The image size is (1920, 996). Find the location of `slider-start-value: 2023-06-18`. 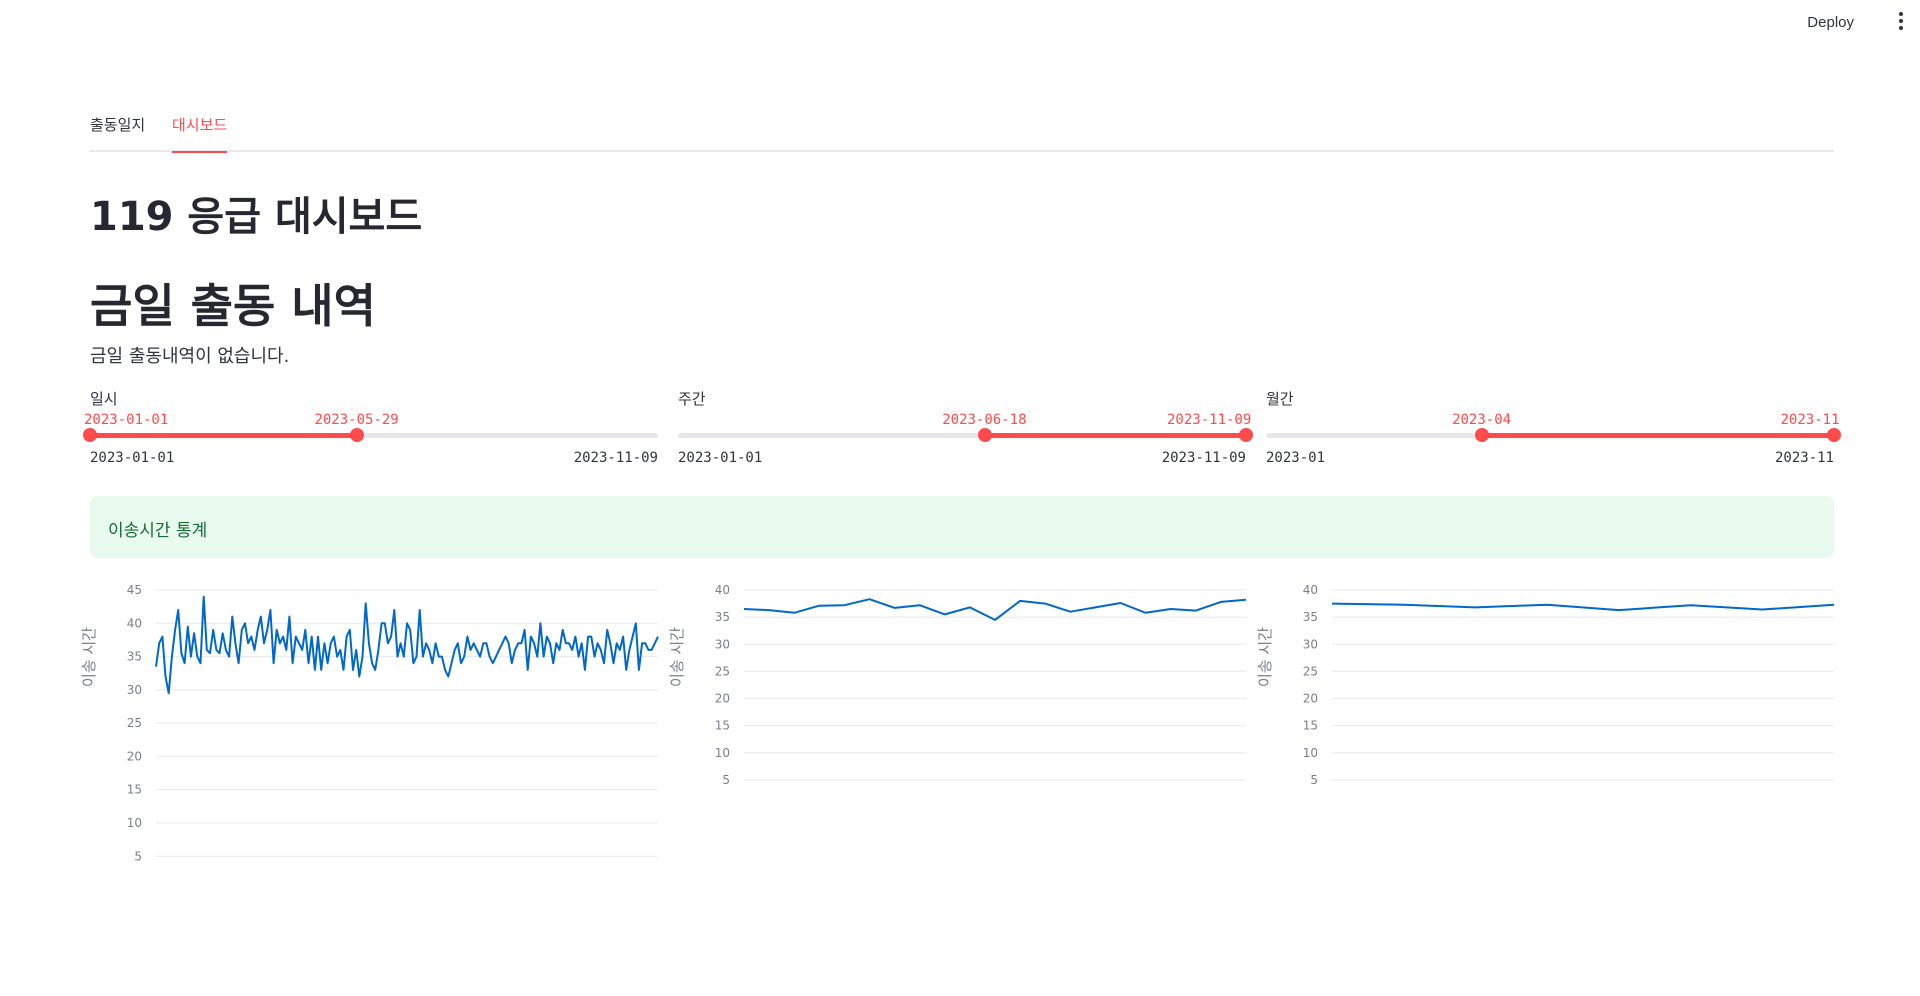

slider-start-value: 2023-06-18 is located at coordinates (984, 420).